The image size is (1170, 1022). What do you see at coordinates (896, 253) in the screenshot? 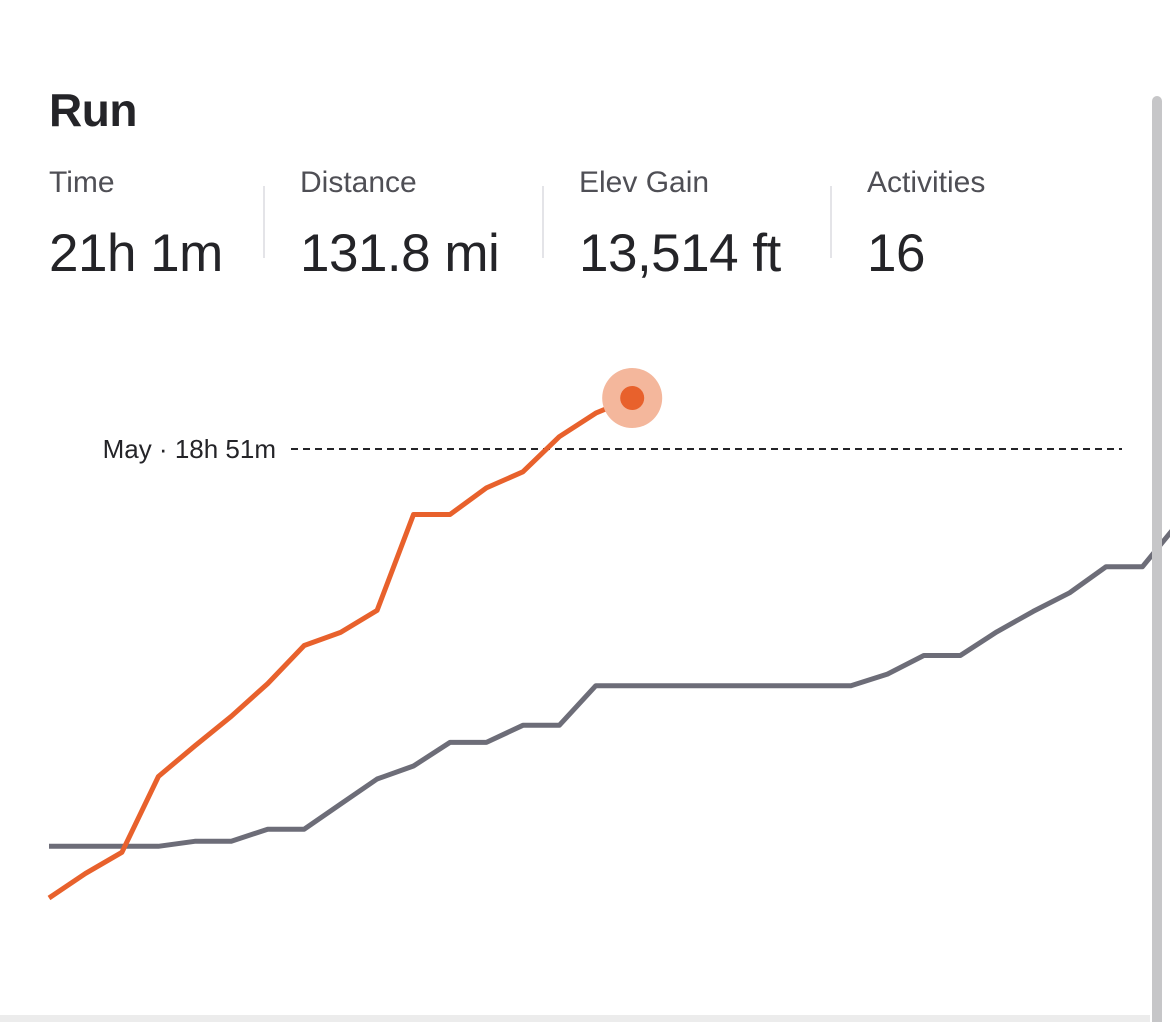
I see `stat-activities-value: 16` at bounding box center [896, 253].